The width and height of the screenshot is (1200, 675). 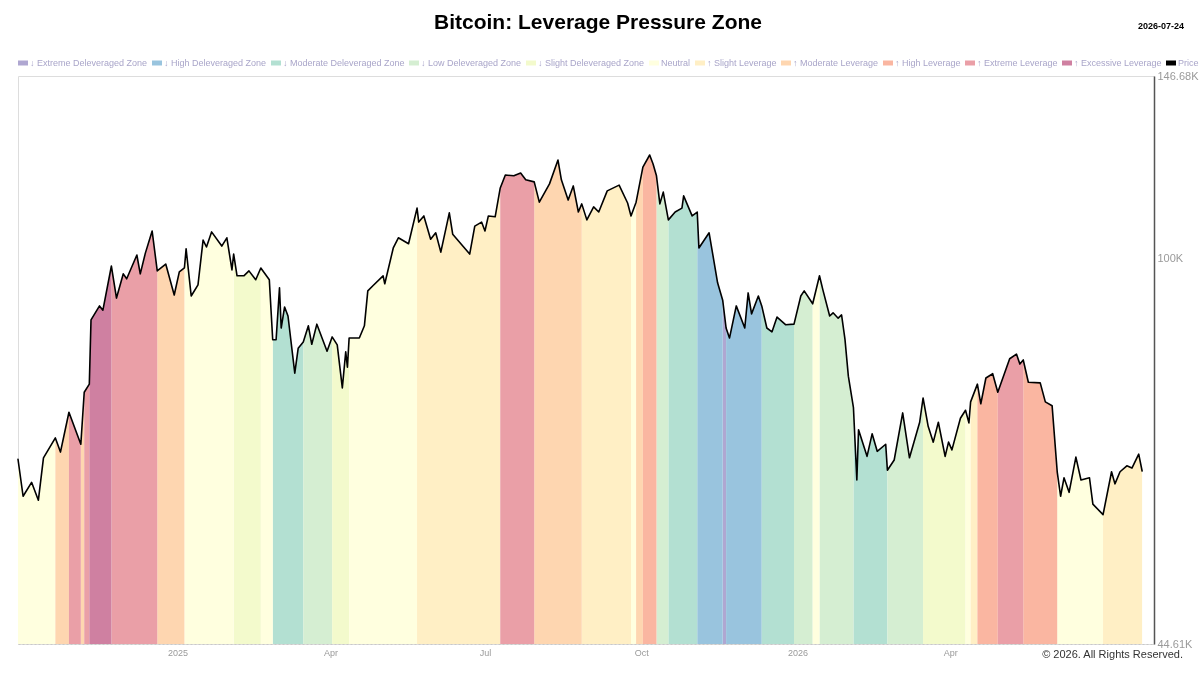 What do you see at coordinates (591, 63) in the screenshot?
I see `legend-label: ↓ Slight Deleveraged Zone` at bounding box center [591, 63].